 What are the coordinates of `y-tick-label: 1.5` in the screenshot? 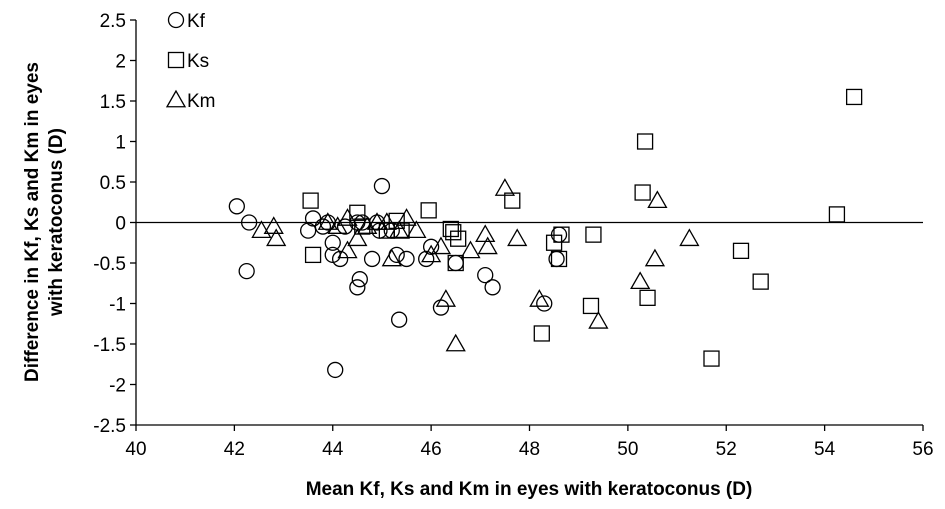 It's located at (113, 102).